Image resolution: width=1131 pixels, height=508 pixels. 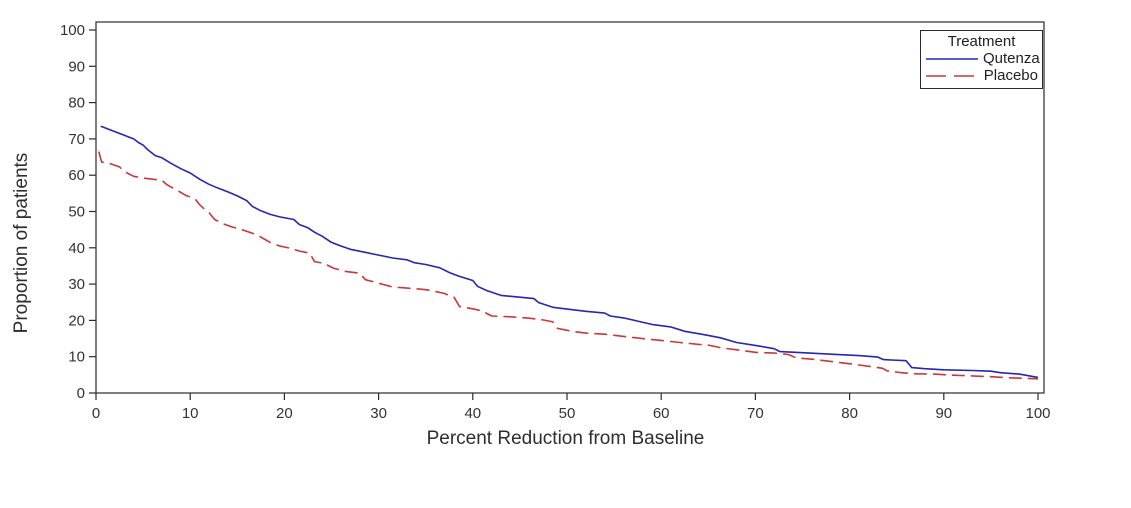 What do you see at coordinates (952, 58) in the screenshot?
I see `qutenza-line-swatch` at bounding box center [952, 58].